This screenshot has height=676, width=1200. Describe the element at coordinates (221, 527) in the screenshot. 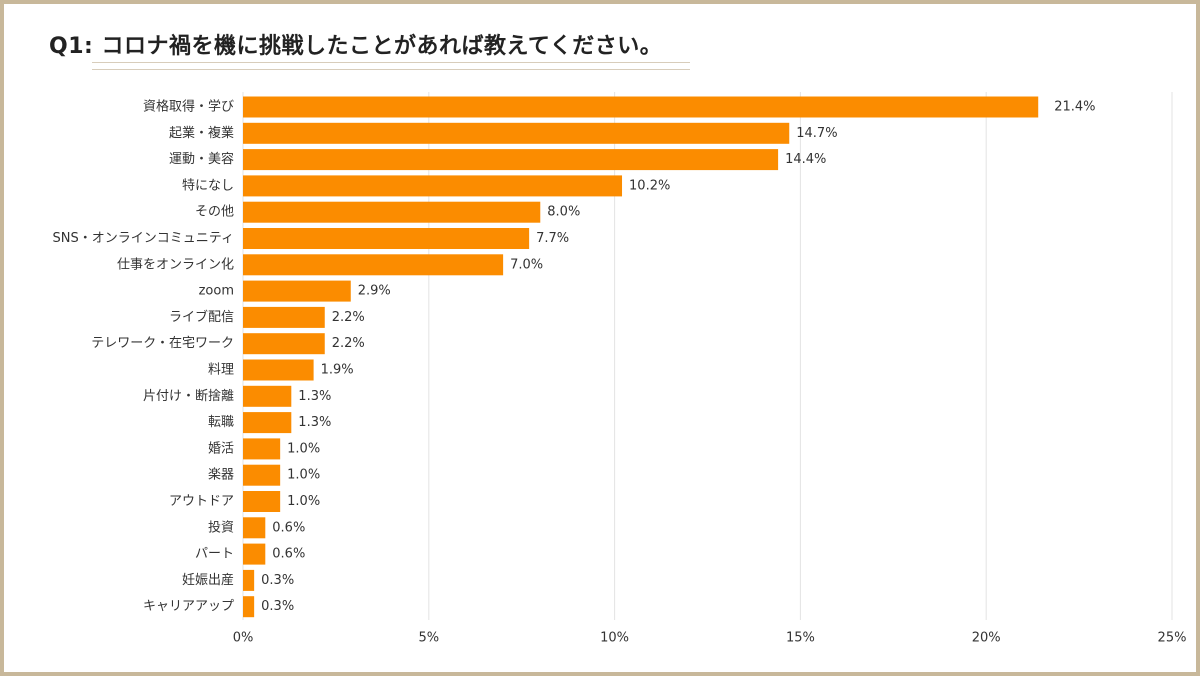

I see `category-label: 投資` at that location.